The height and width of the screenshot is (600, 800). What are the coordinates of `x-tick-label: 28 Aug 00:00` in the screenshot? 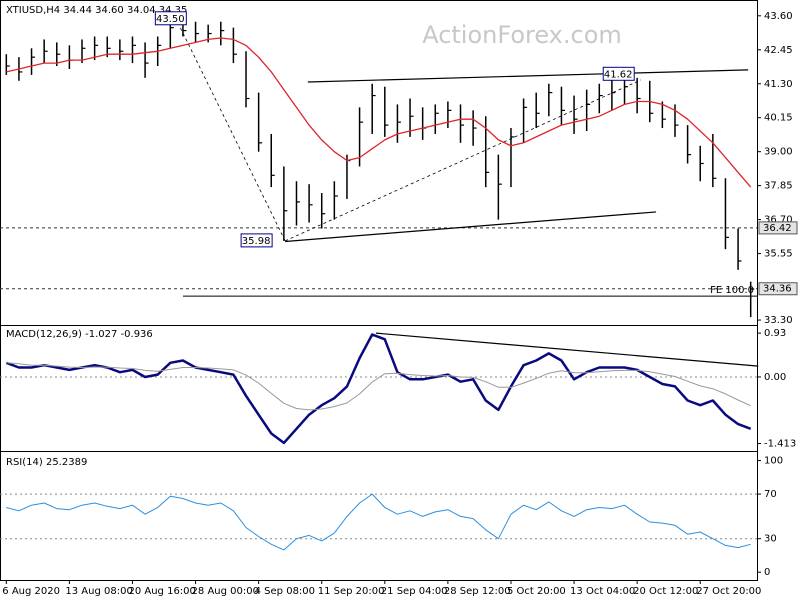 It's located at (225, 591).